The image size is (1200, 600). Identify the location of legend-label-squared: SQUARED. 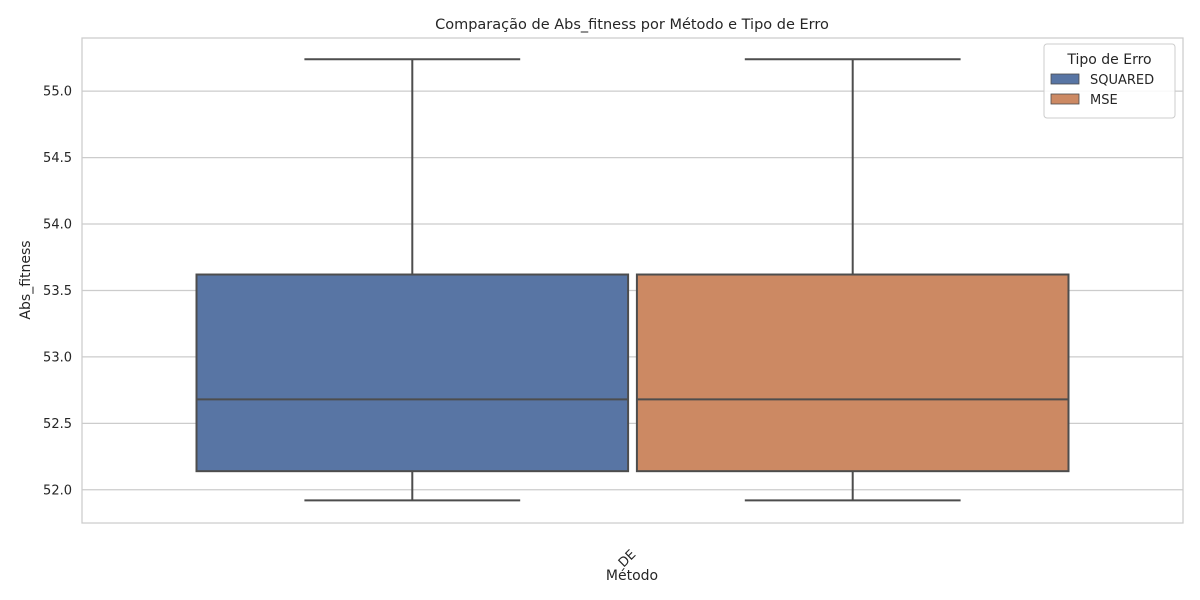
(1122, 80).